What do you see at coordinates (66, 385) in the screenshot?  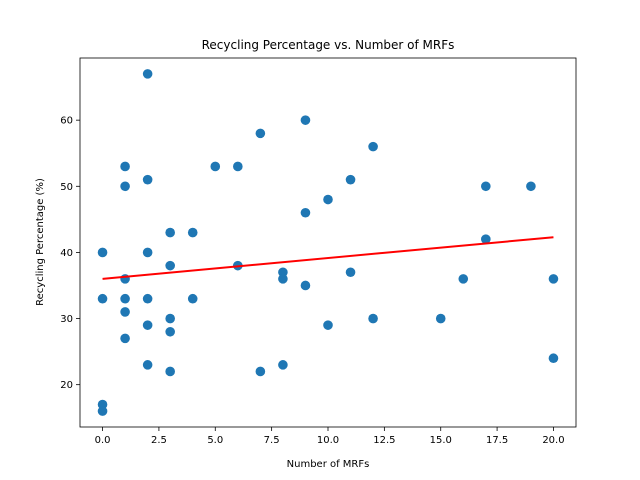 I see `y-tick-label: 20` at bounding box center [66, 385].